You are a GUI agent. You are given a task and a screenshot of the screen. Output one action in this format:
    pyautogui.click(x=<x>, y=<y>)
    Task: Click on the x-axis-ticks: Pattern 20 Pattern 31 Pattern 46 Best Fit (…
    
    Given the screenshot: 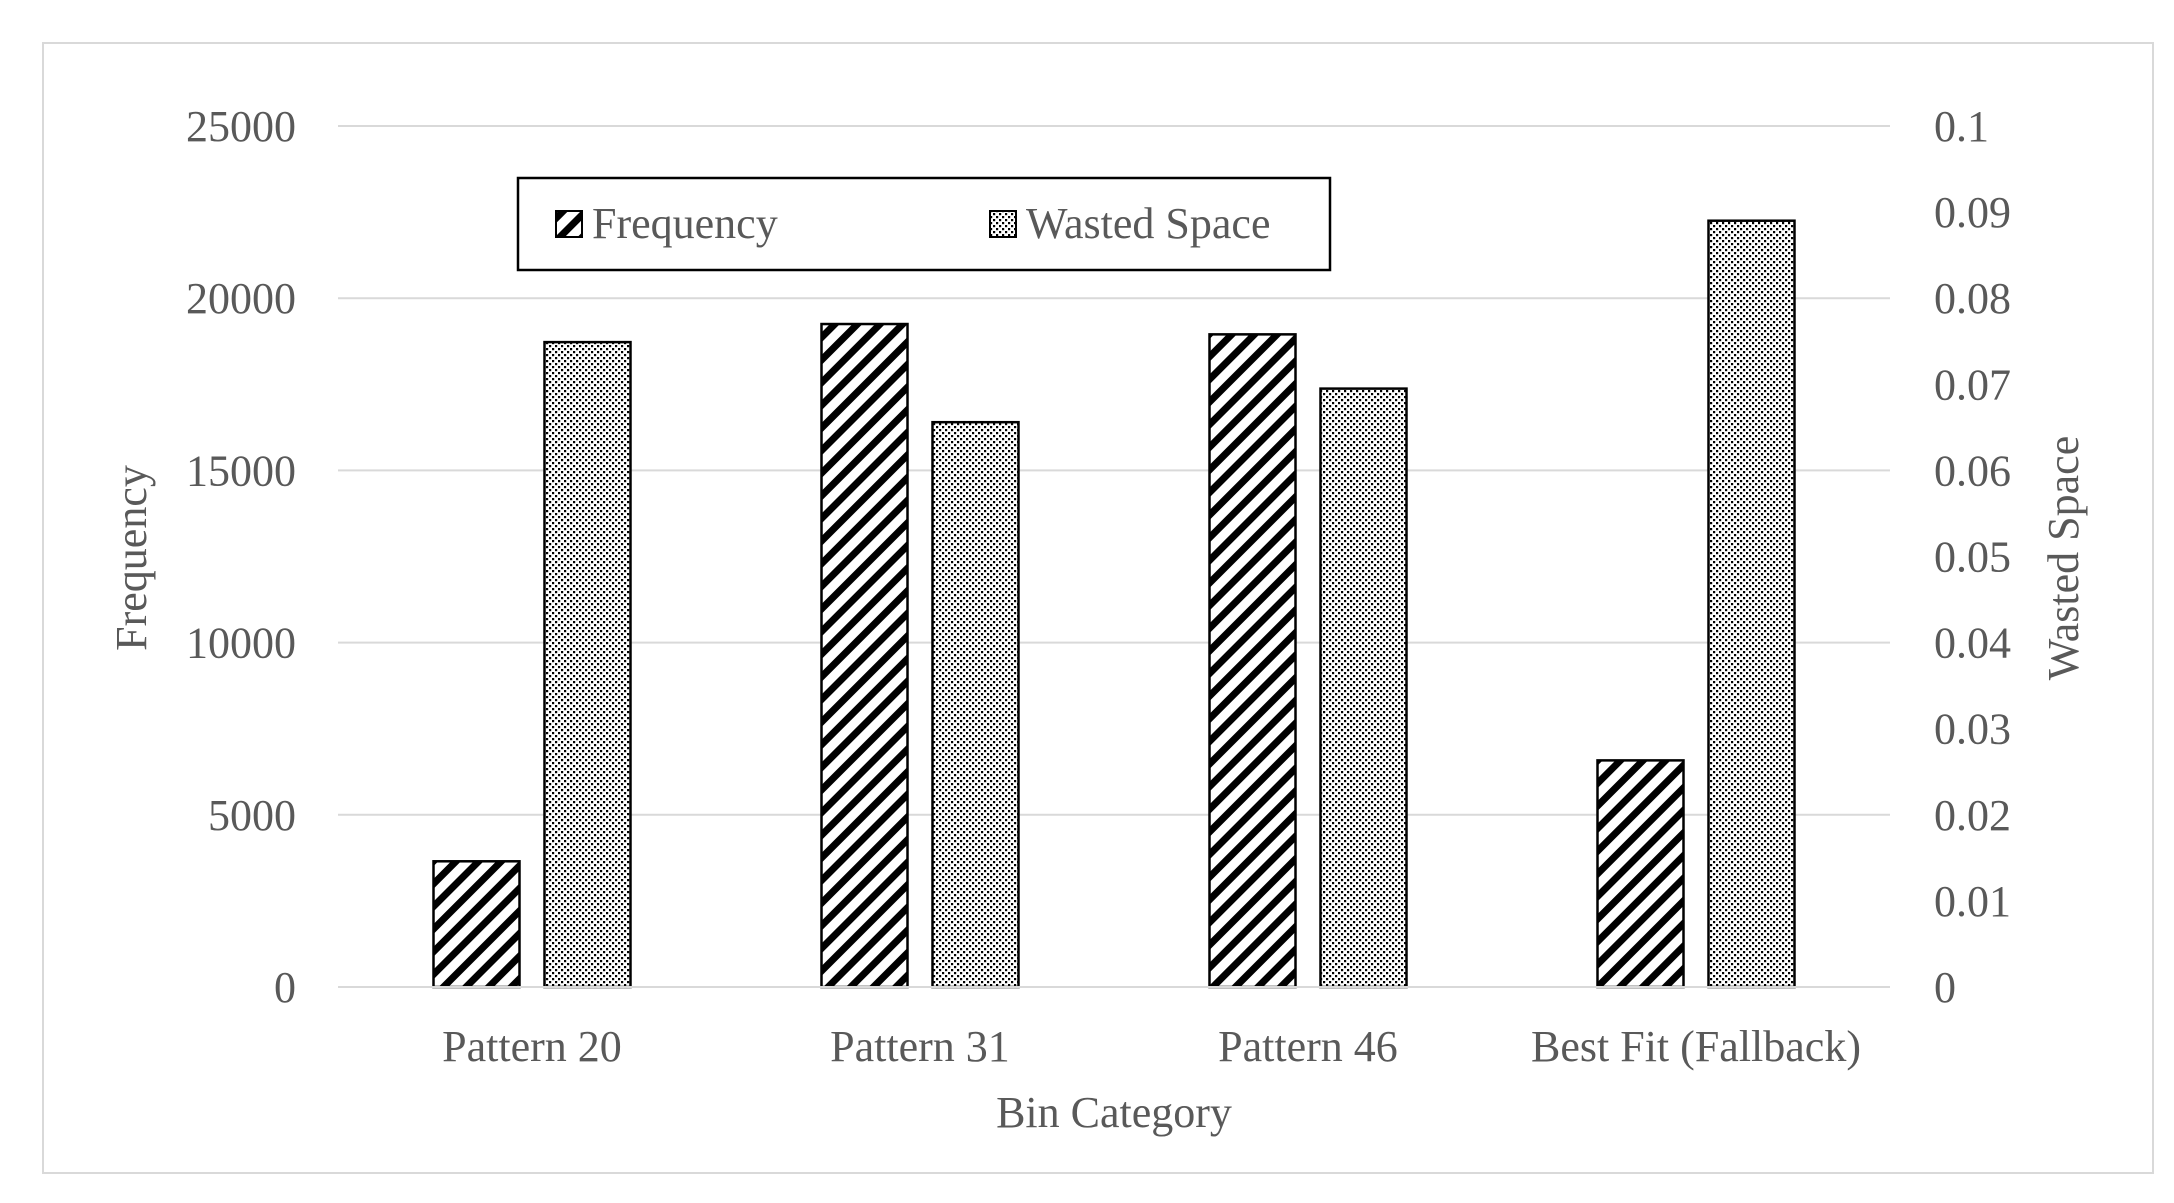 What is the action you would take?
    pyautogui.click(x=1151, y=1046)
    